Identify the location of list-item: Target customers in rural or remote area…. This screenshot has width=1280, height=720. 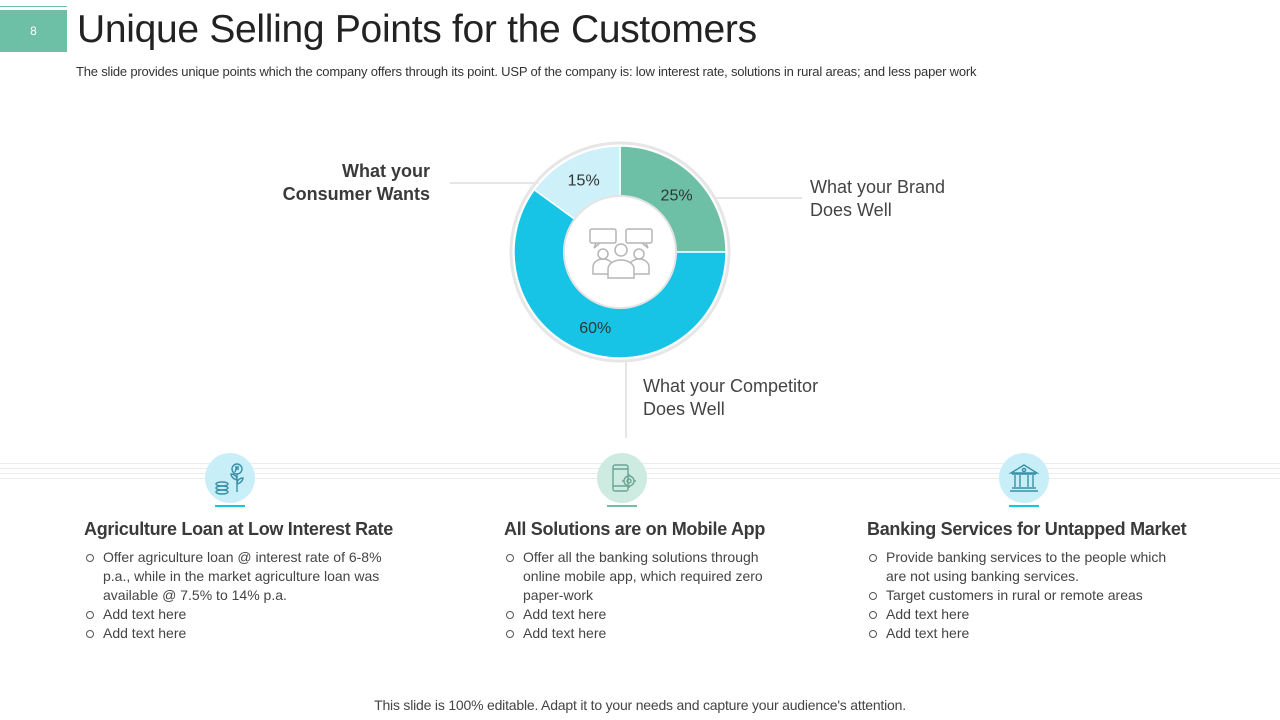
(1027, 595).